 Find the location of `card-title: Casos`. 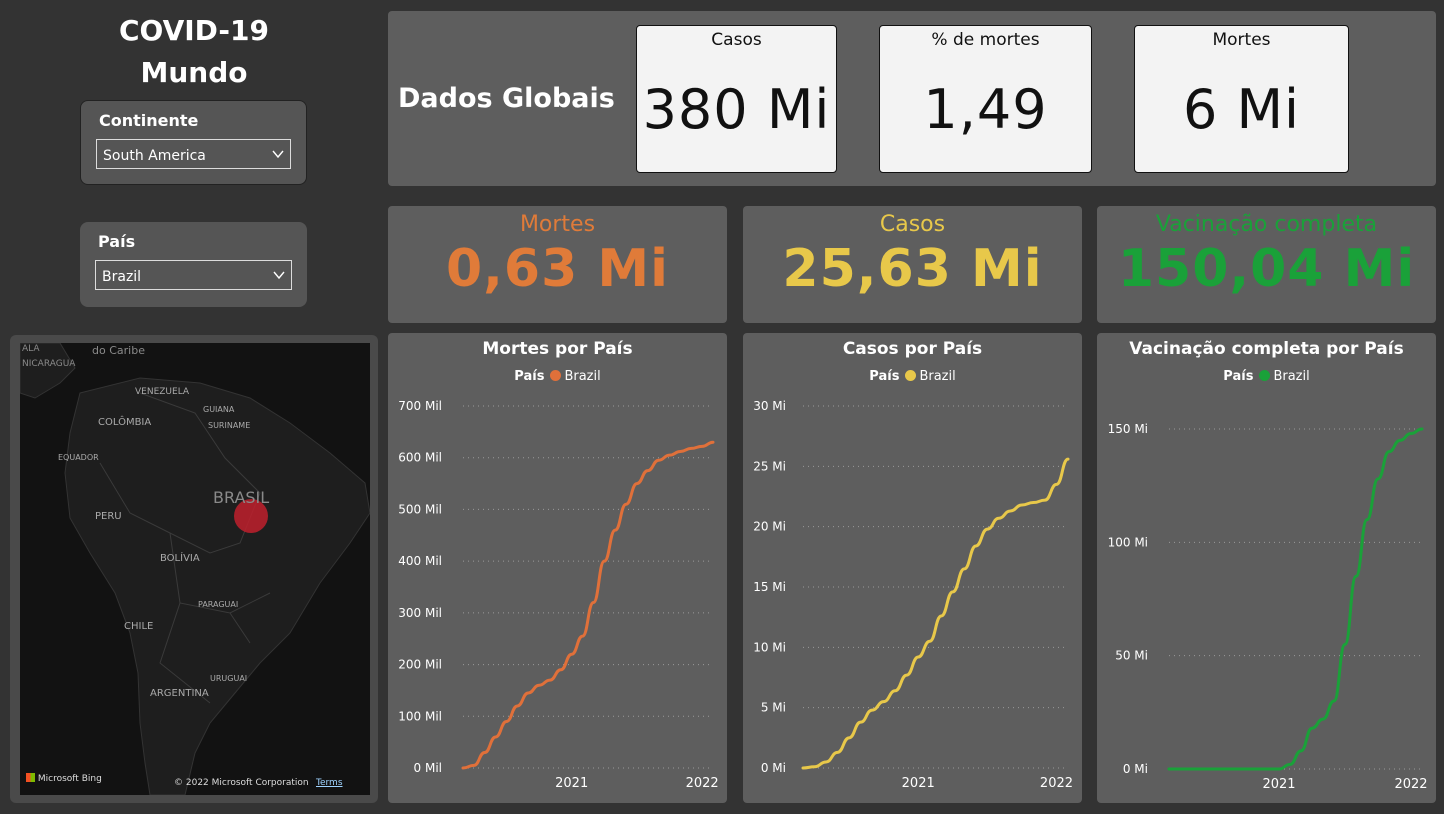

card-title: Casos is located at coordinates (736, 40).